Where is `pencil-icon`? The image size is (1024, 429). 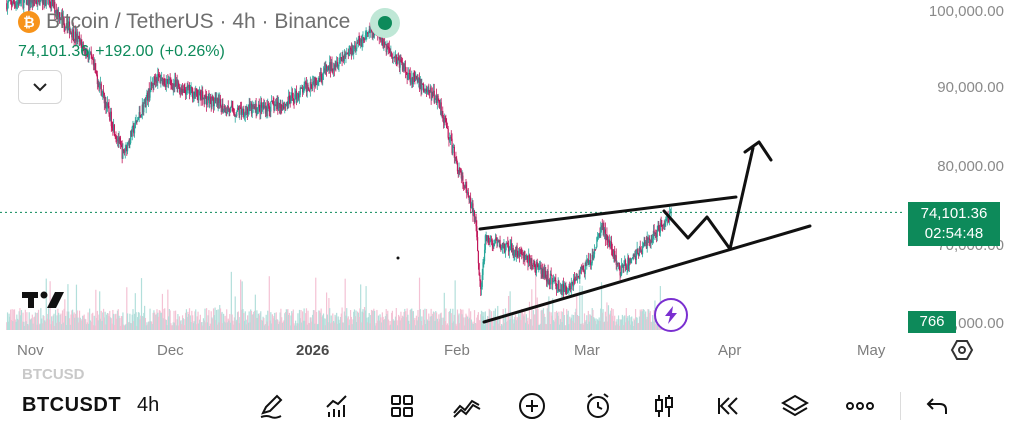 pencil-icon is located at coordinates (272, 406).